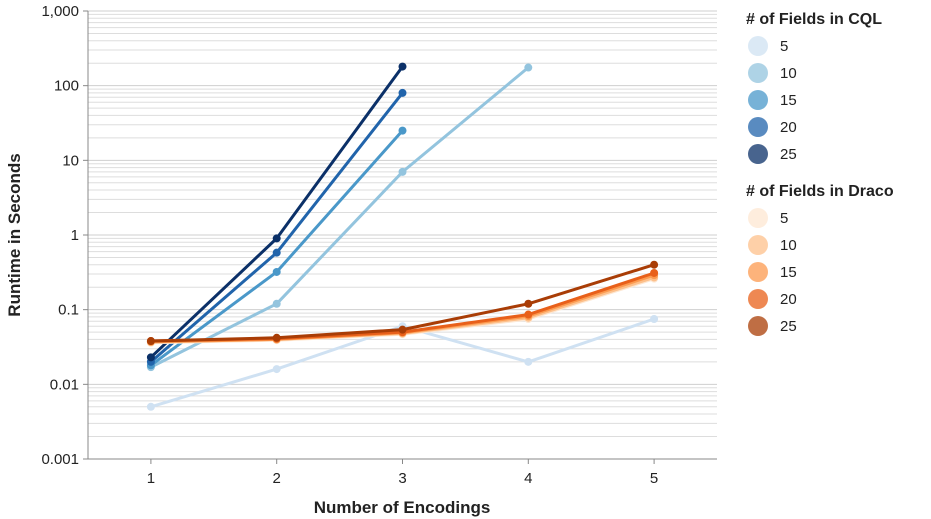 Image resolution: width=931 pixels, height=519 pixels. Describe the element at coordinates (820, 191) in the screenshot. I see `legend-title: # of Fields in Draco` at that location.